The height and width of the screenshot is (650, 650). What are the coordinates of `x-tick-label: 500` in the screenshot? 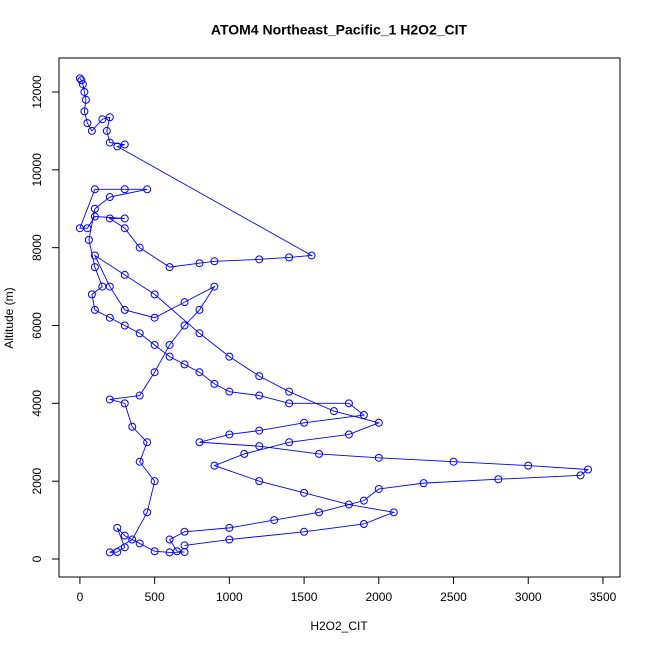 It's located at (155, 597).